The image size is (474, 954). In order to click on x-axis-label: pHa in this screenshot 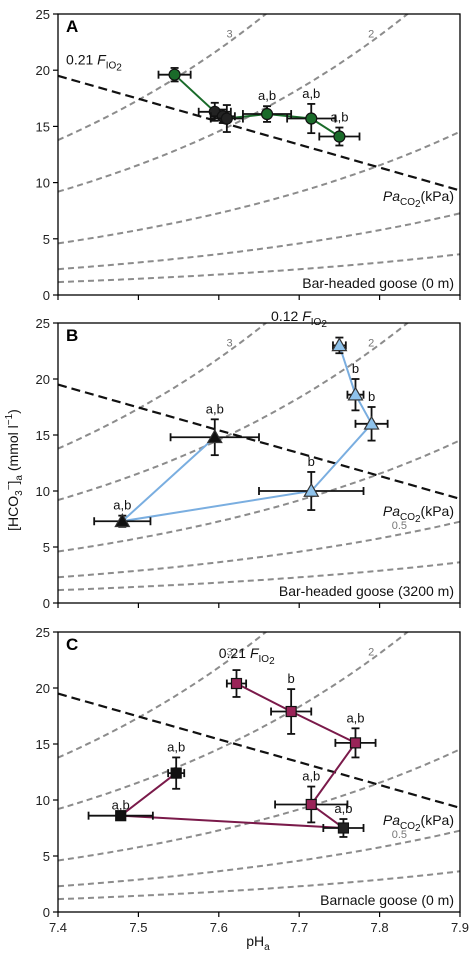, I will do `click(258, 943)`.